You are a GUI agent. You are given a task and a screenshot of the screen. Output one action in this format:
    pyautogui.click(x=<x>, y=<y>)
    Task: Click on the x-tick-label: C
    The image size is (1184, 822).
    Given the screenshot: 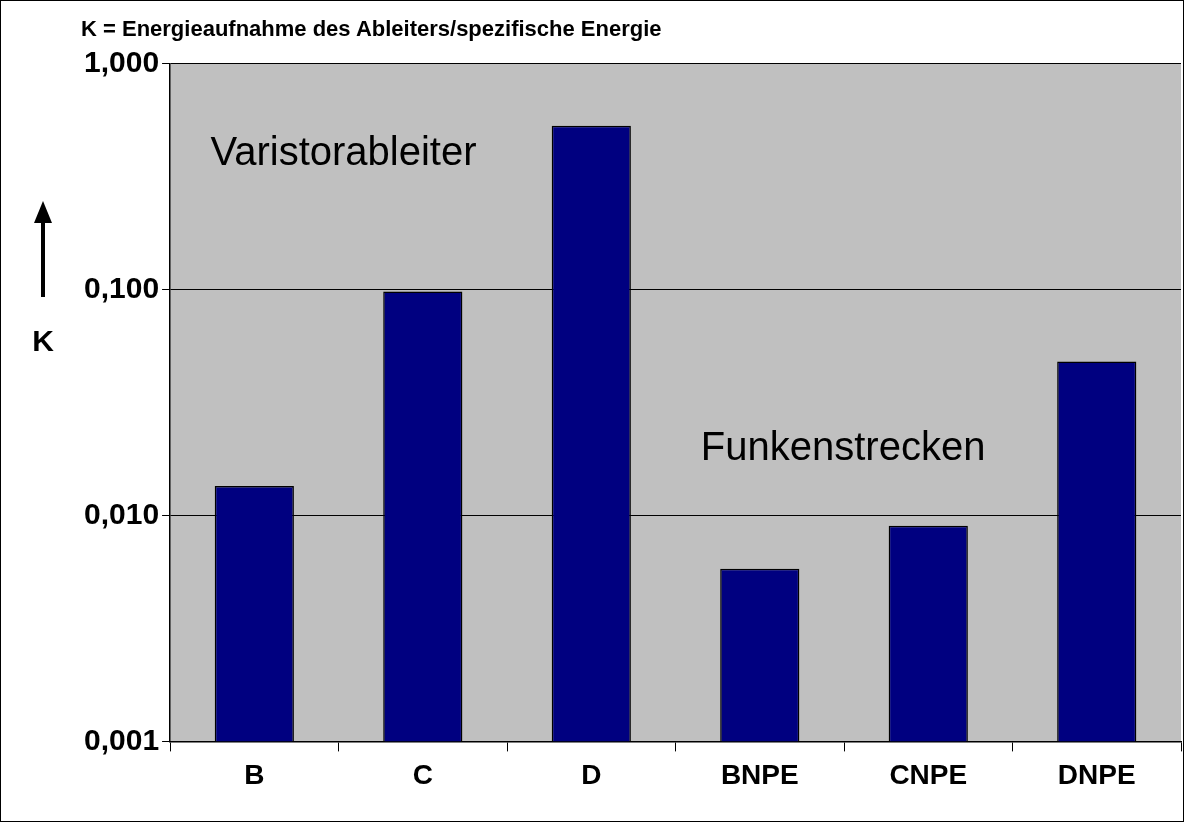 What is the action you would take?
    pyautogui.click(x=422, y=774)
    